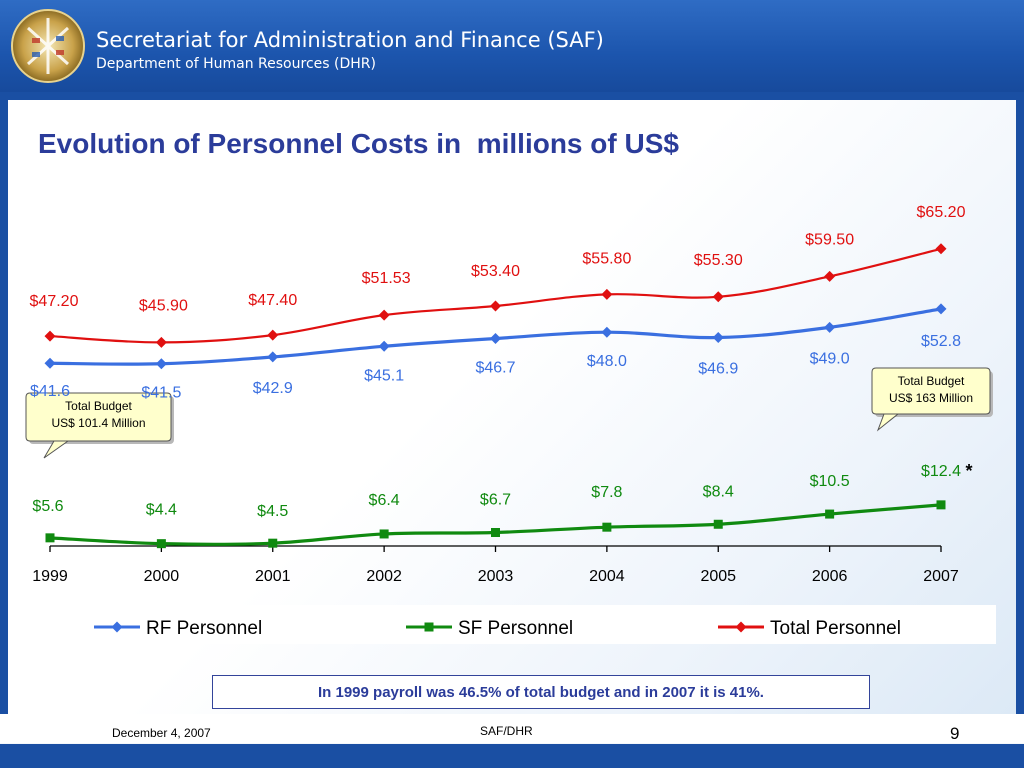  What do you see at coordinates (495, 500) in the screenshot?
I see `data-label: $6.7` at bounding box center [495, 500].